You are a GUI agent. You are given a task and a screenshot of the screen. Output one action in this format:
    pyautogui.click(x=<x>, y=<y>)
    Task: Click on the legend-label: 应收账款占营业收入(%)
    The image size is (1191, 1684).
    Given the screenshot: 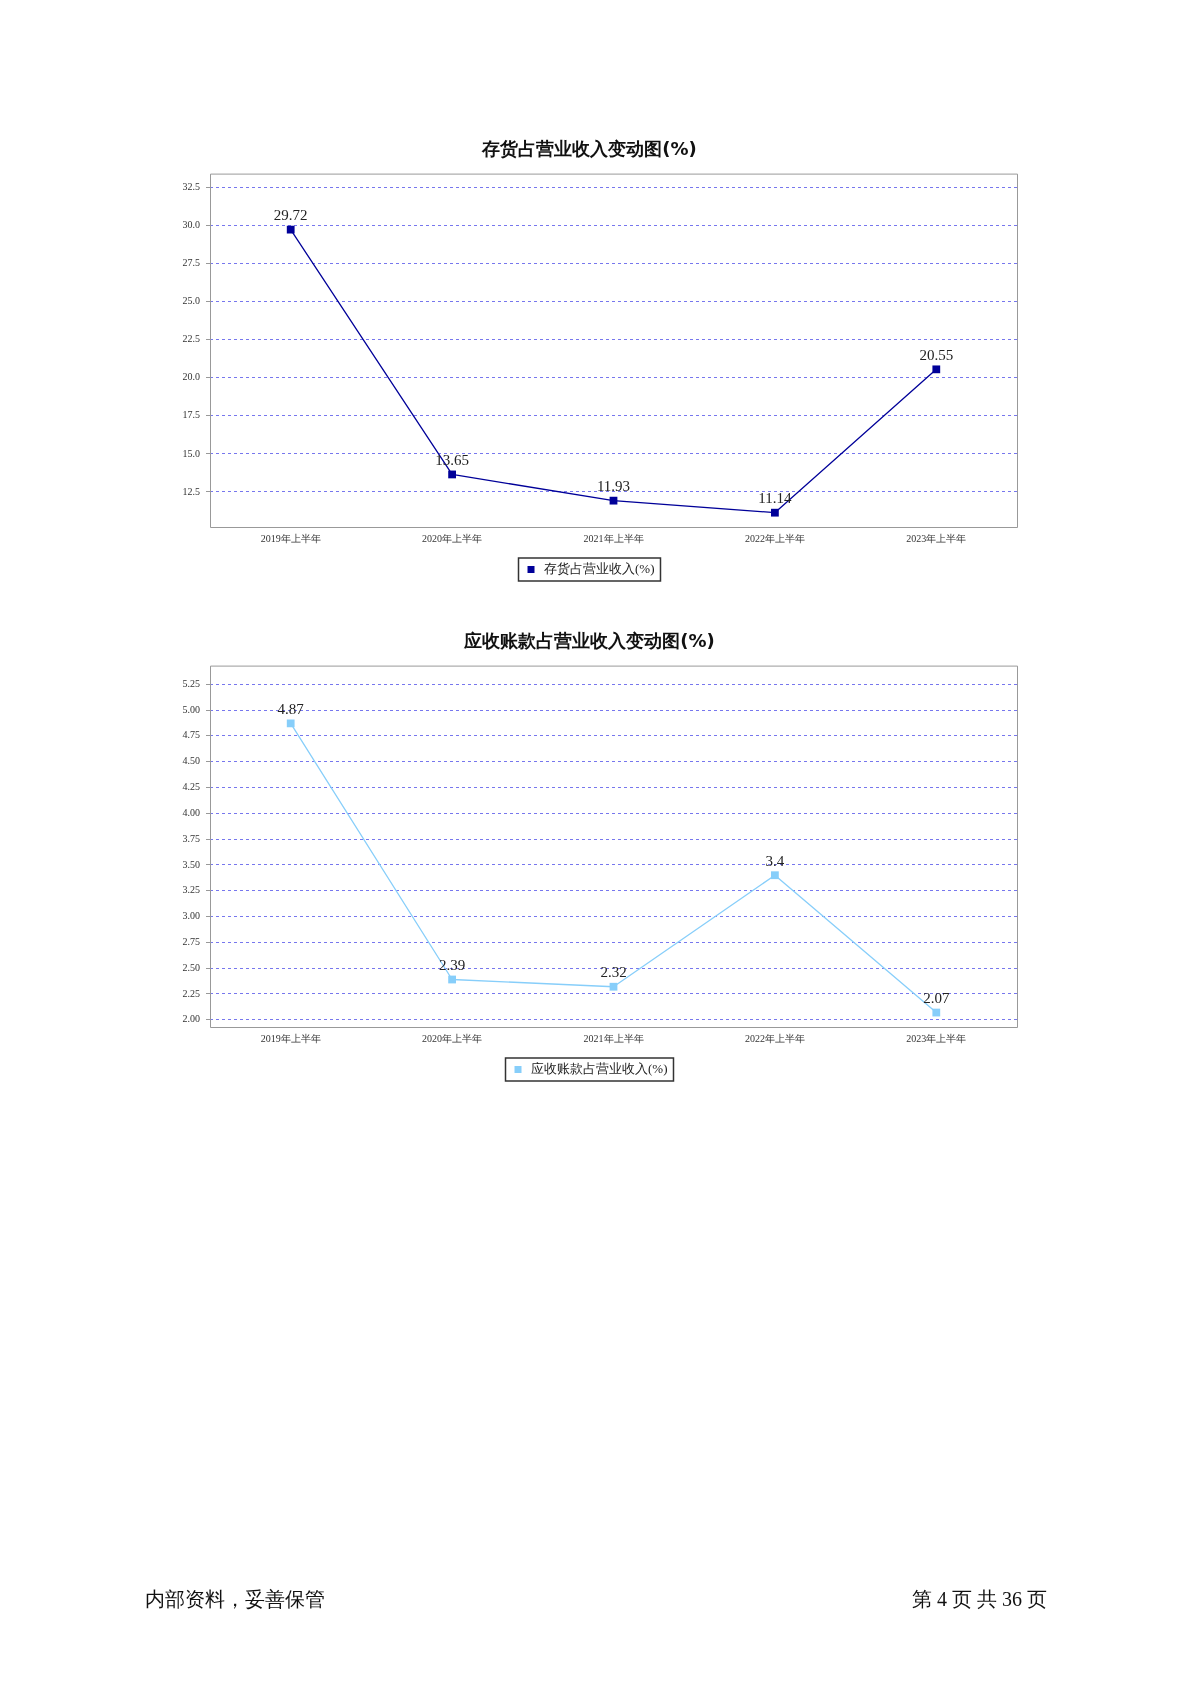 What is the action you would take?
    pyautogui.click(x=599, y=1068)
    